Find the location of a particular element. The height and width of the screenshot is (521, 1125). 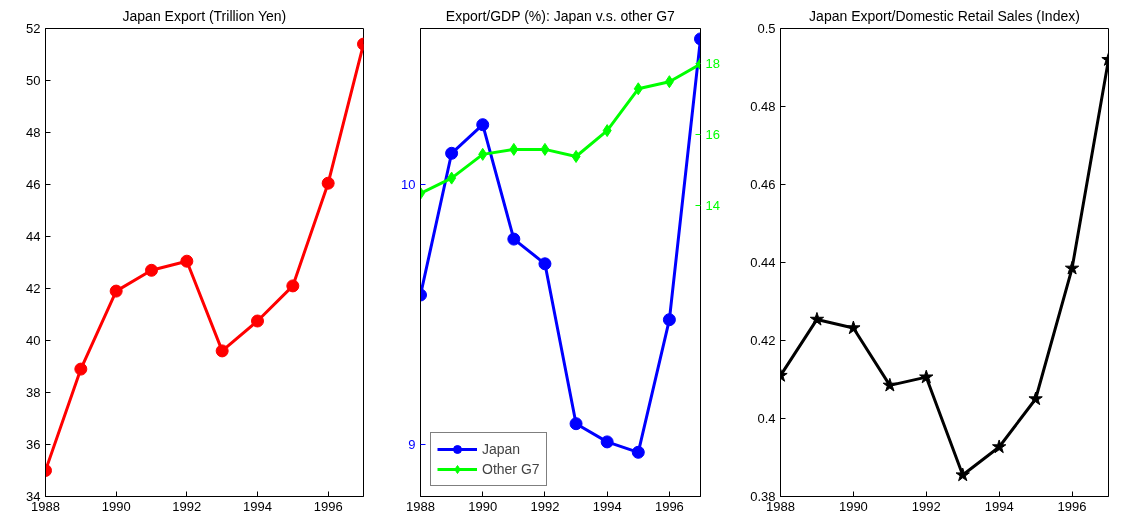

y2-tick-label: 18 is located at coordinates (712, 64).